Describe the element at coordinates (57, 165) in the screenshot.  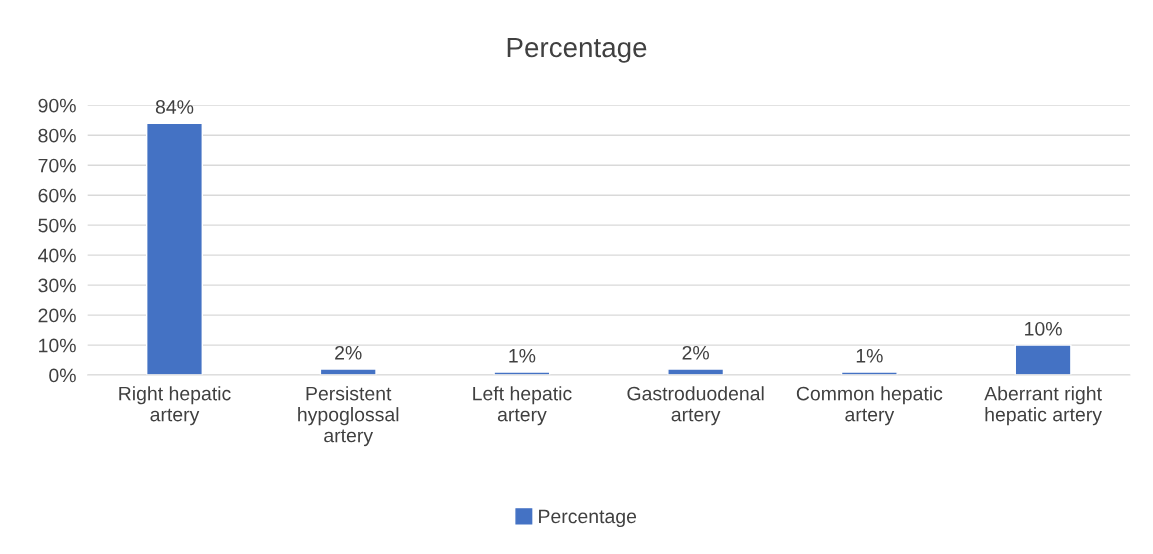
I see `y-tick-label: 70%` at that location.